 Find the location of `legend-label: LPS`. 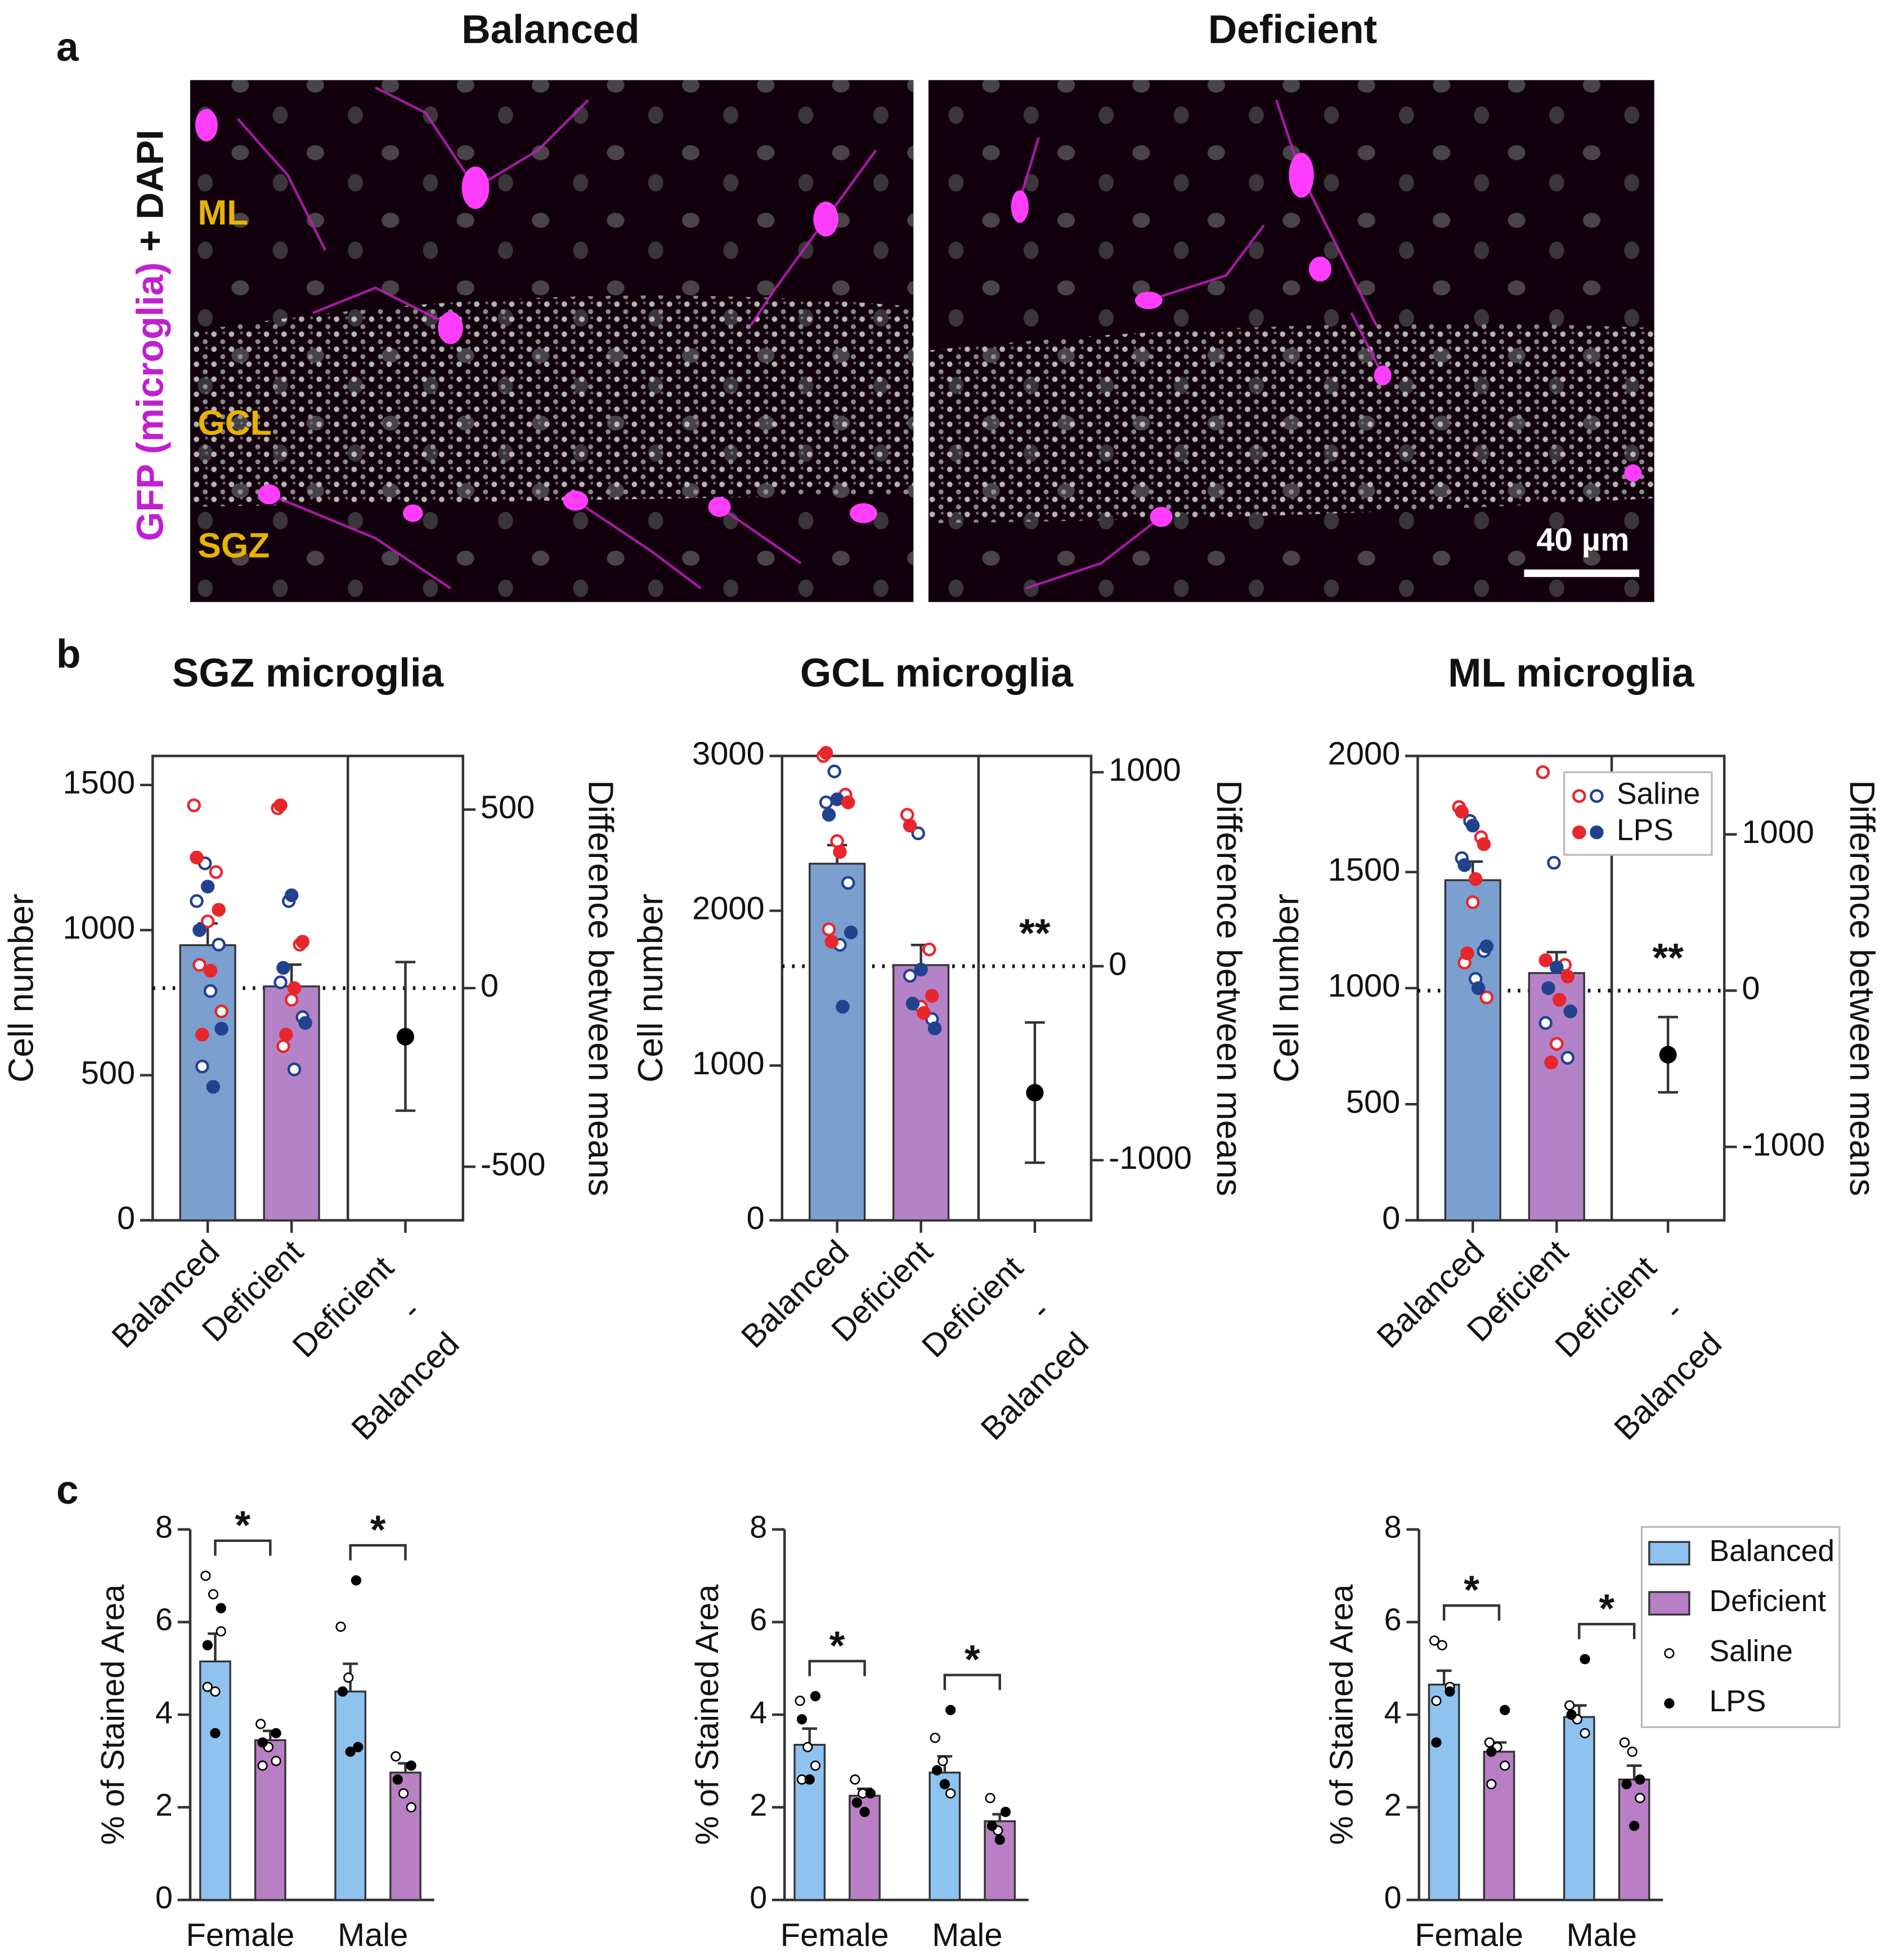

legend-label: LPS is located at coordinates (1738, 1701).